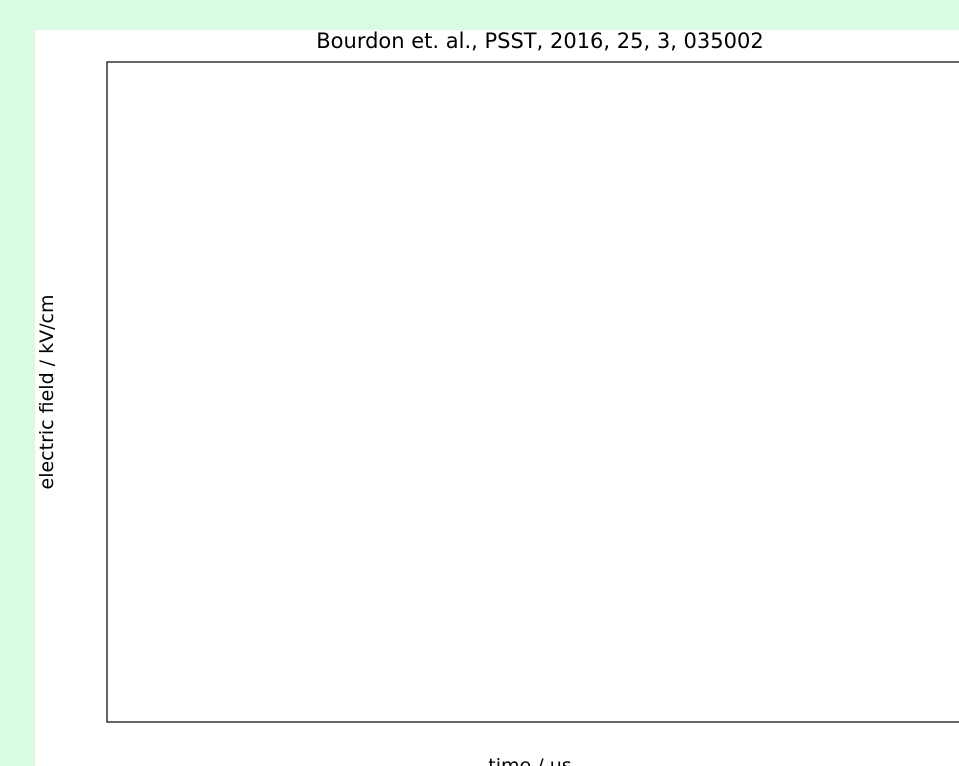  I want to click on y-axis-label: electric field / kV/cm, so click(47, 392).